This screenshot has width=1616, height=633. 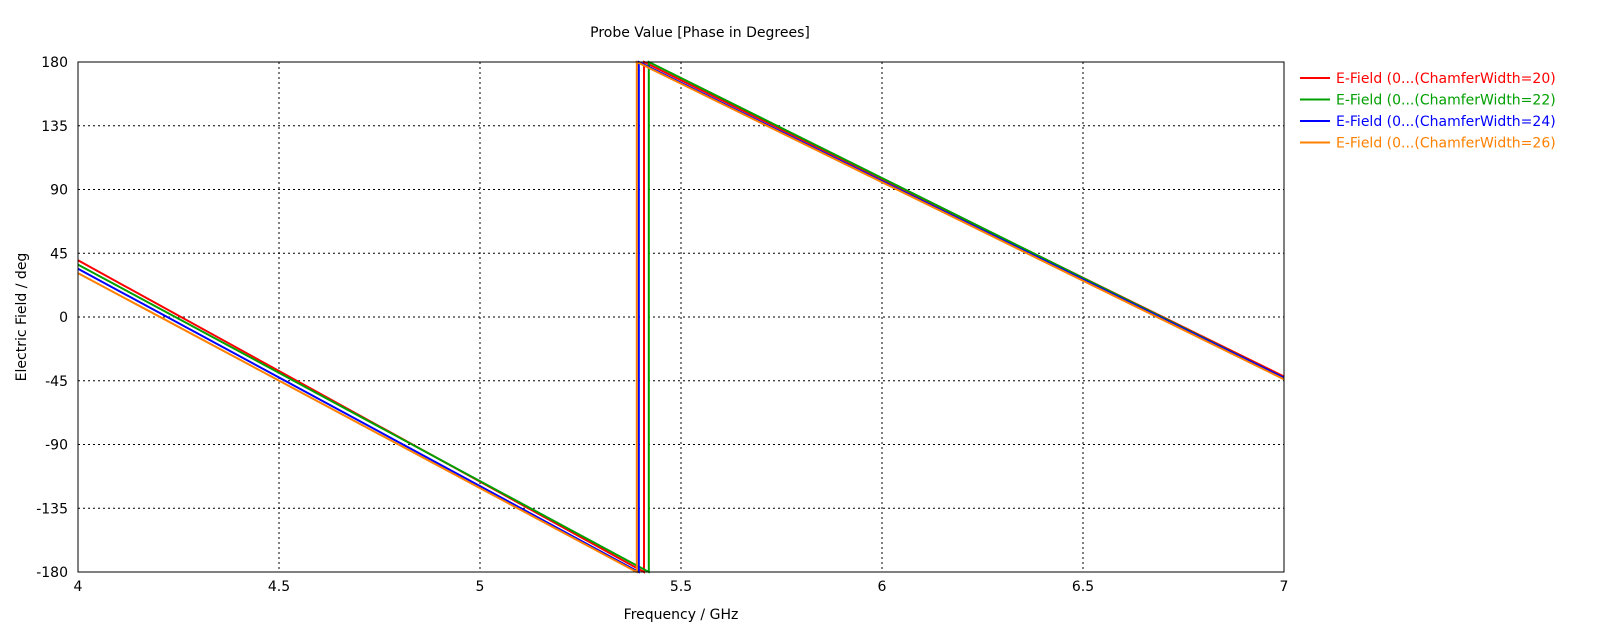 I want to click on y-tick-label: 45, so click(x=59, y=254).